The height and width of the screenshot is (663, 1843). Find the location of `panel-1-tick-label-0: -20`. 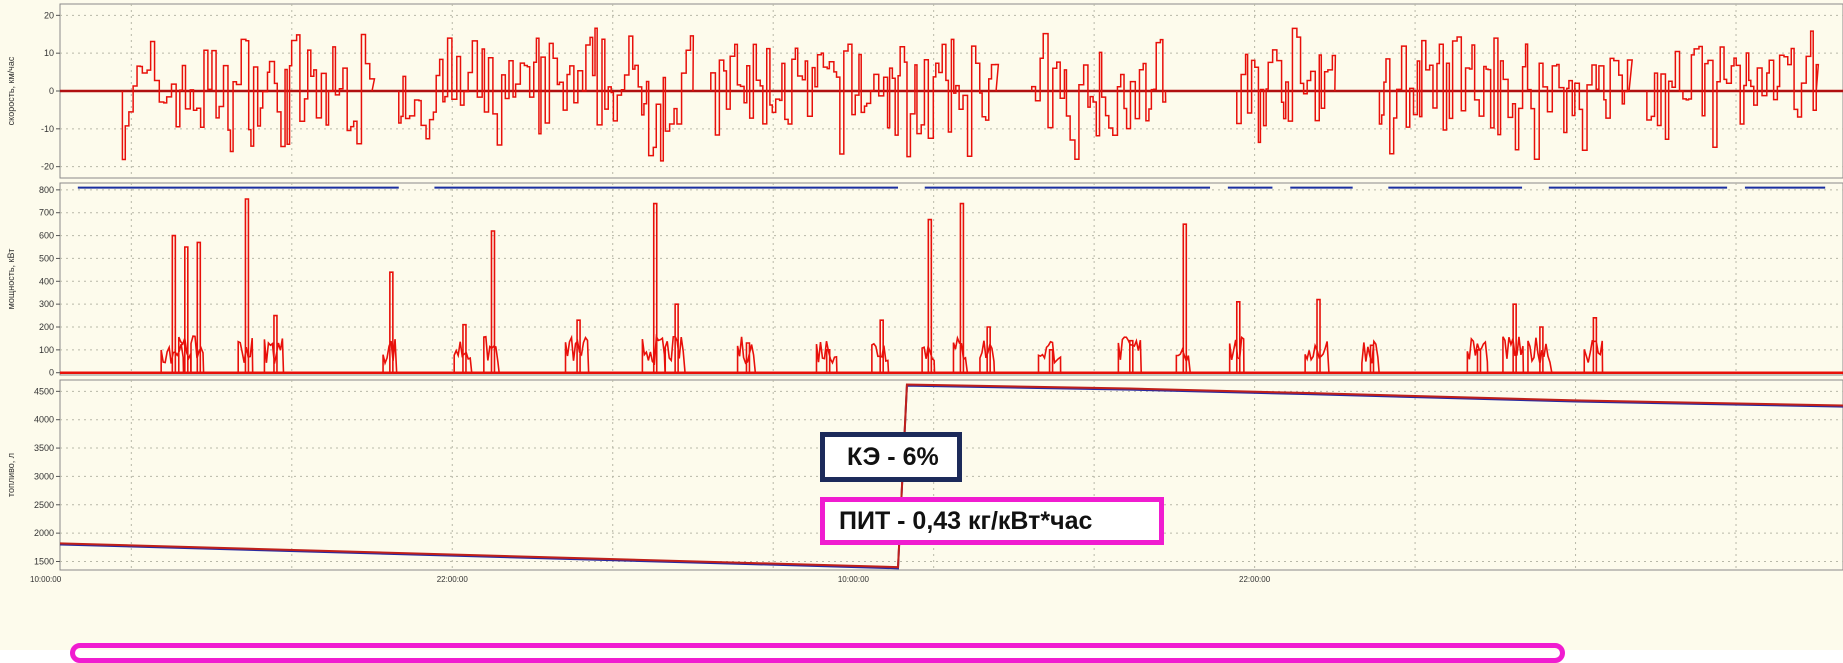

panel-1-tick-label-0: -20 is located at coordinates (47, 167).